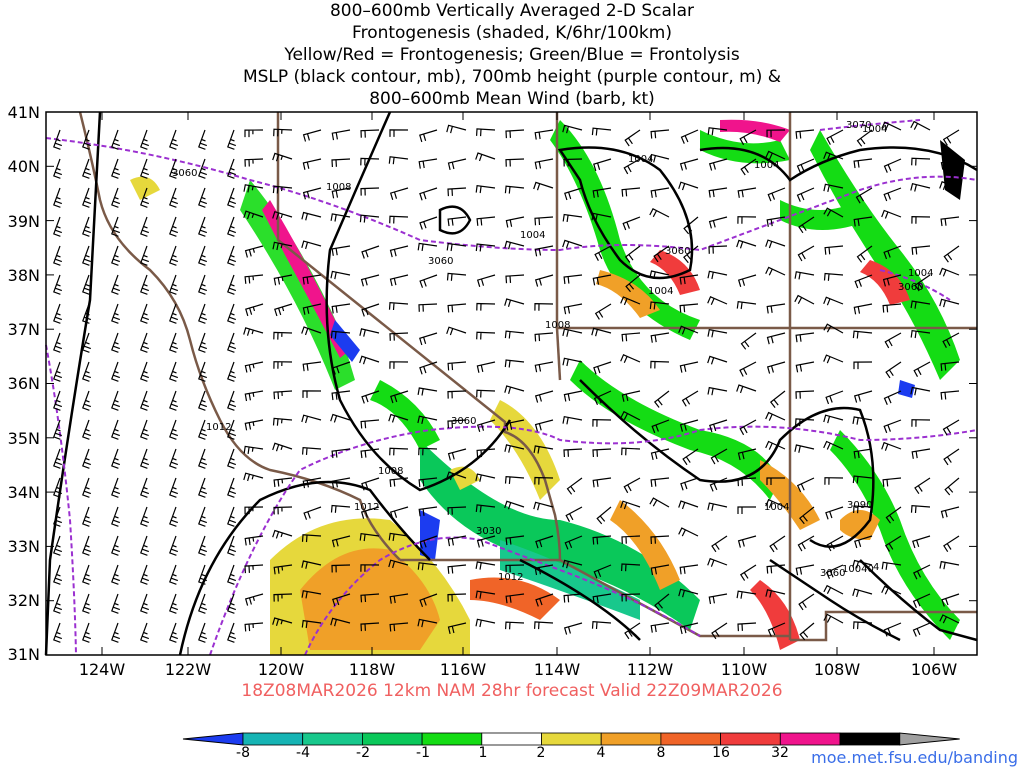  What do you see at coordinates (934, 669) in the screenshot?
I see `lon-label: 106W` at bounding box center [934, 669].